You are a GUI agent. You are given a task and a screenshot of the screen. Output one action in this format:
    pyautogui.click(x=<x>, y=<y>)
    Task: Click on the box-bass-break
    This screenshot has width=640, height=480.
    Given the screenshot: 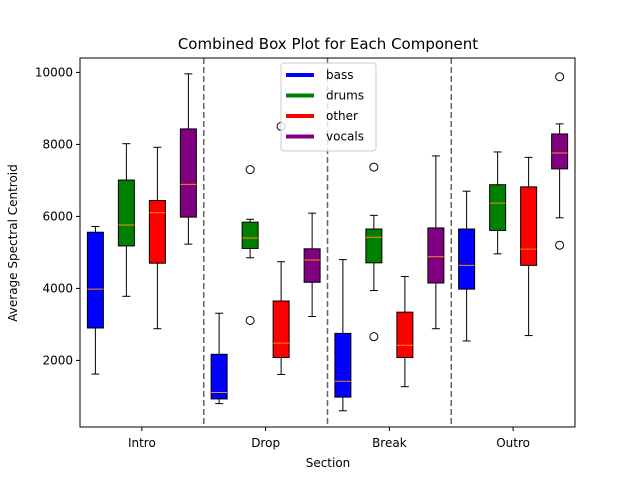 What is the action you would take?
    pyautogui.click(x=343, y=335)
    